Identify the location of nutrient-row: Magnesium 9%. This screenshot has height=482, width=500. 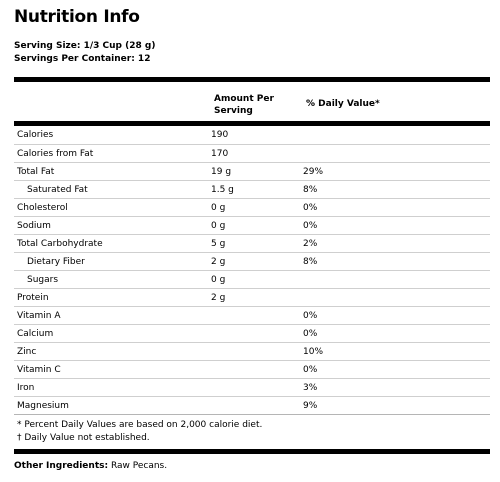
(252, 405).